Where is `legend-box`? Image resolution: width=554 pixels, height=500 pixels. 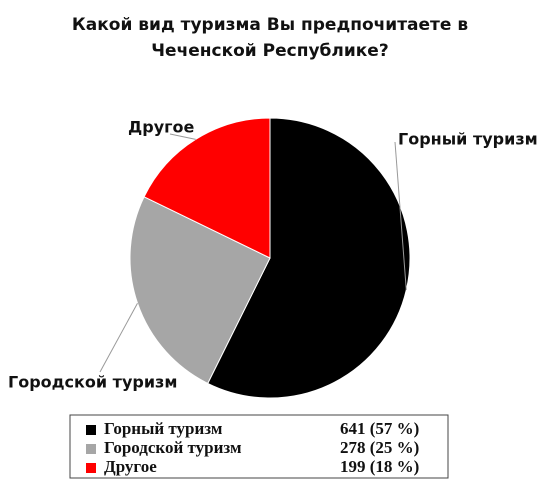 legend-box is located at coordinates (259, 446).